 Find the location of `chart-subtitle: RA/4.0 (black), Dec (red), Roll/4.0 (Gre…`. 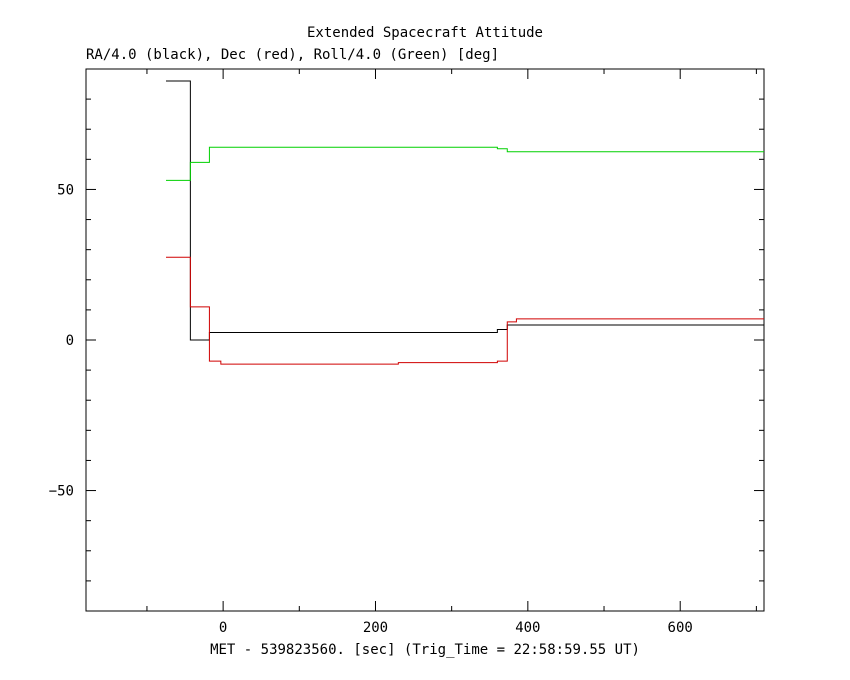

chart-subtitle: RA/4.0 (black), Dec (red), Roll/4.0 (Gre… is located at coordinates (292, 55).